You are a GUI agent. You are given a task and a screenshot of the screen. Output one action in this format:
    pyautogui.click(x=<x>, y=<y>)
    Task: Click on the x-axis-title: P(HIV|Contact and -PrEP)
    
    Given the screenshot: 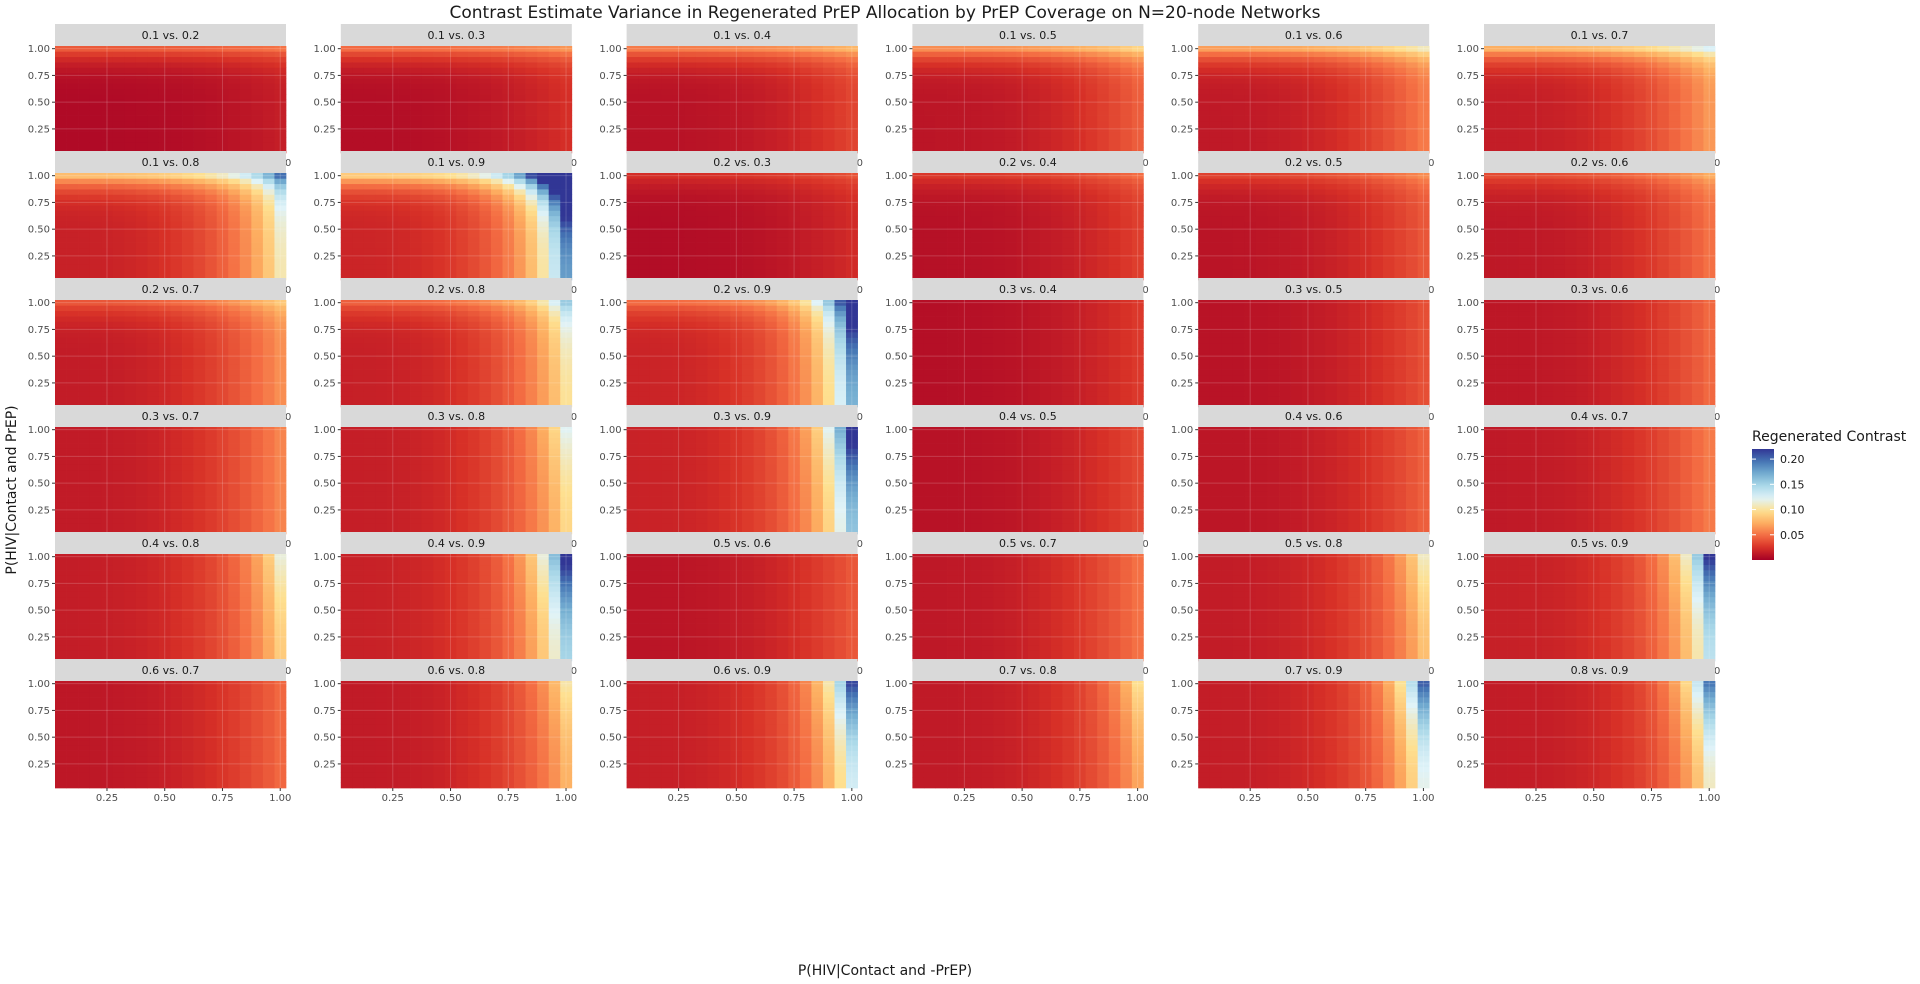 What is the action you would take?
    pyautogui.click(x=885, y=971)
    